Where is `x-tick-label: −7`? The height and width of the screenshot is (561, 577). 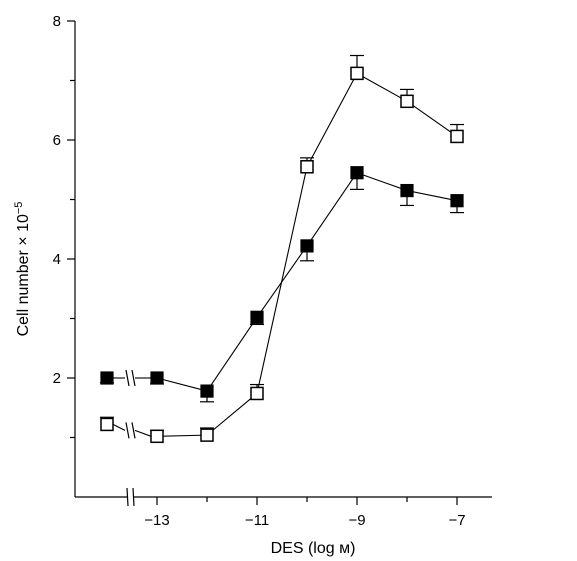 x-tick-label: −7 is located at coordinates (456, 520).